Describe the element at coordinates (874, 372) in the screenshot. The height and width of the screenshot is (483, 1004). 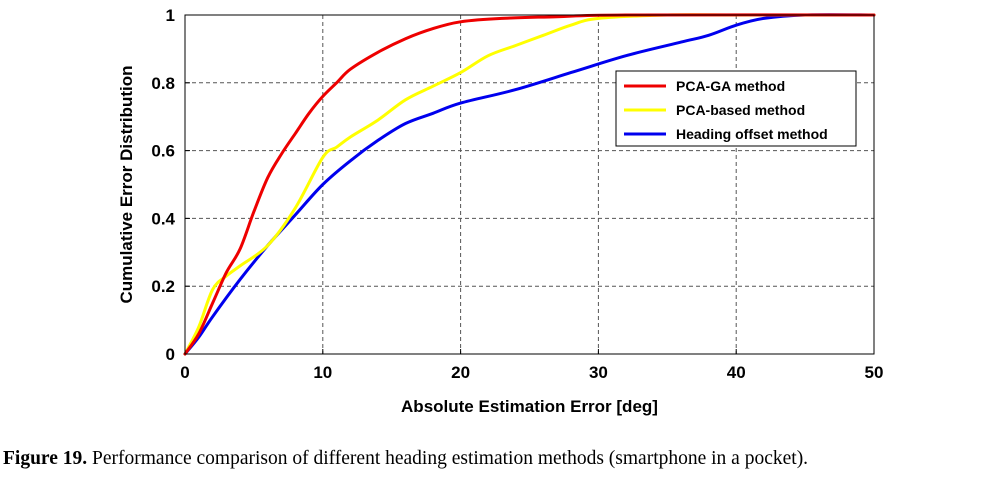
I see `x-tick-label: 50` at that location.